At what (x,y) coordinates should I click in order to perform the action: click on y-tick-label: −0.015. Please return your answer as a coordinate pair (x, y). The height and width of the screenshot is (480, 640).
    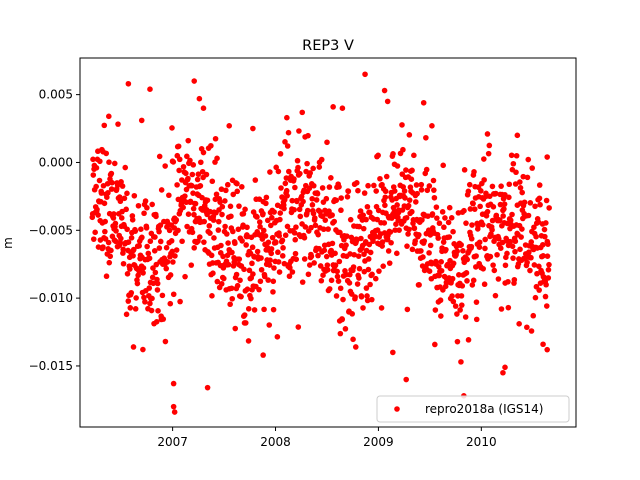
    Looking at the image, I should click on (51, 366).